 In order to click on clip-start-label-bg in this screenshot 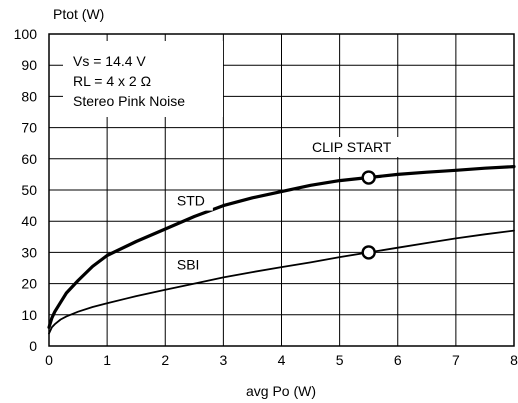, I will do `click(361, 147)`.